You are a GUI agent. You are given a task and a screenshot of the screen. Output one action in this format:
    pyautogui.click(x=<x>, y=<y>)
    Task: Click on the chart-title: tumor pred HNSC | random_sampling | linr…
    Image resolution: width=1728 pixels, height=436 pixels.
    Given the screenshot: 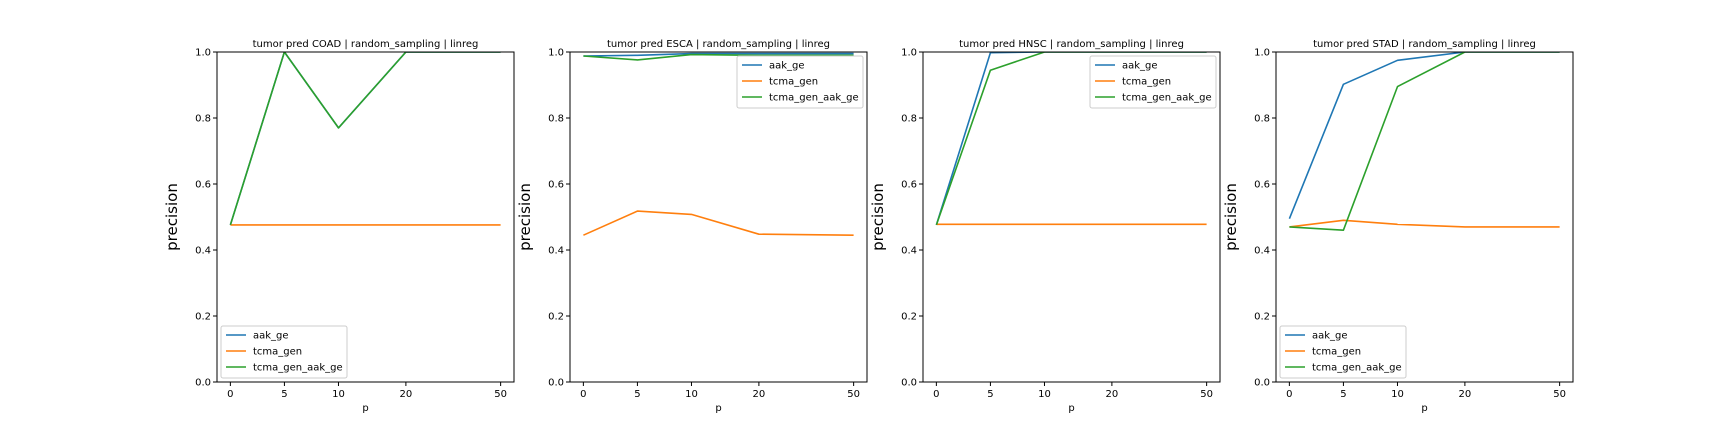 What is the action you would take?
    pyautogui.click(x=1071, y=44)
    